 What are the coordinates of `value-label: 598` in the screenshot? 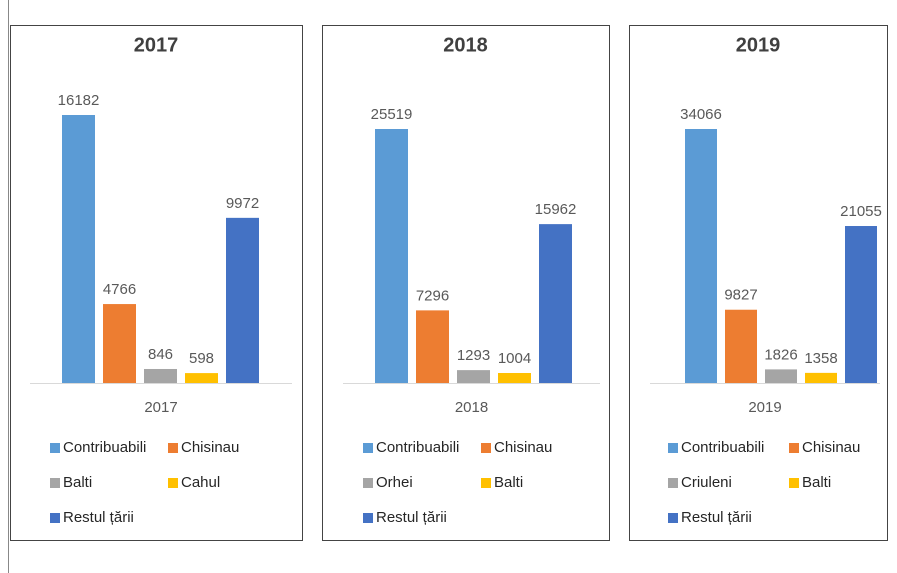 It's located at (201, 358).